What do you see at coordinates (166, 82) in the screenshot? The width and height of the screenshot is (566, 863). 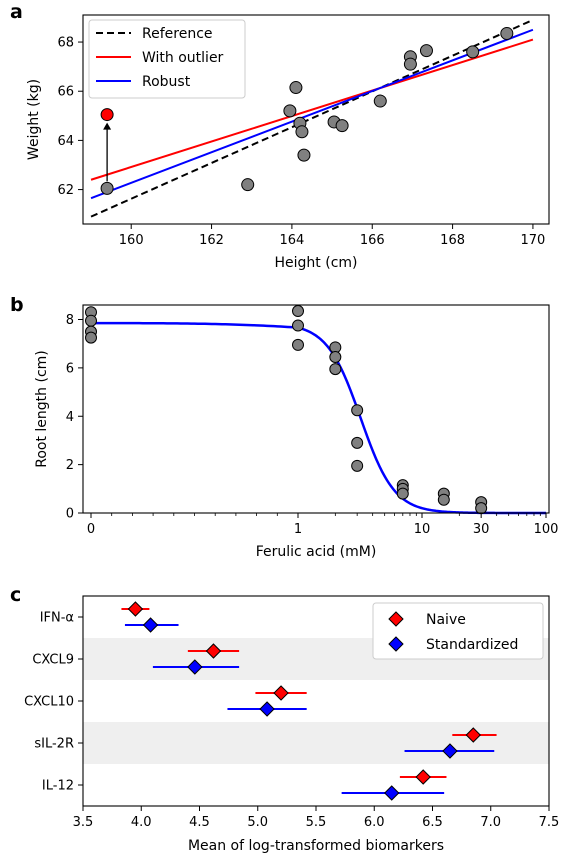 I see `legend-label: Robust` at bounding box center [166, 82].